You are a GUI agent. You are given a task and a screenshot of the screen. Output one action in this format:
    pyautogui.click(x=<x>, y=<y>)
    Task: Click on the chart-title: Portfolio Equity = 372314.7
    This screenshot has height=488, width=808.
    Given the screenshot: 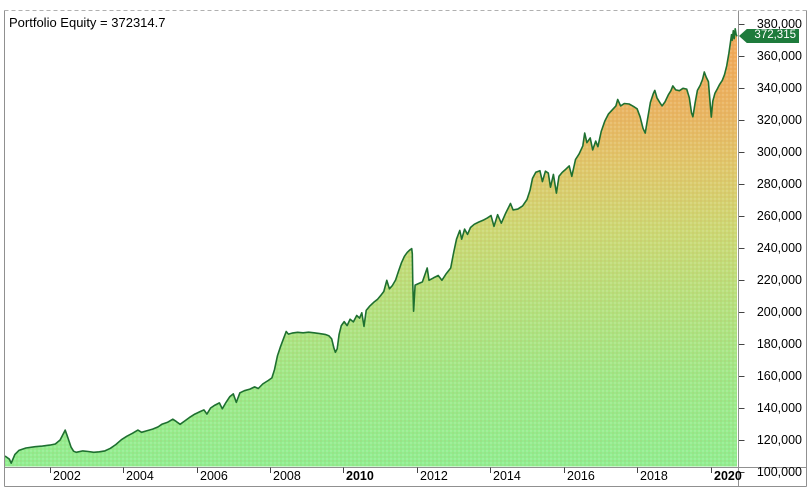 What is the action you would take?
    pyautogui.click(x=87, y=22)
    